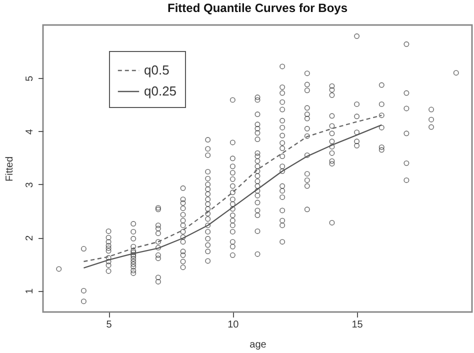 This screenshot has width=474, height=353. I want to click on x-tick-label: 15, so click(358, 325).